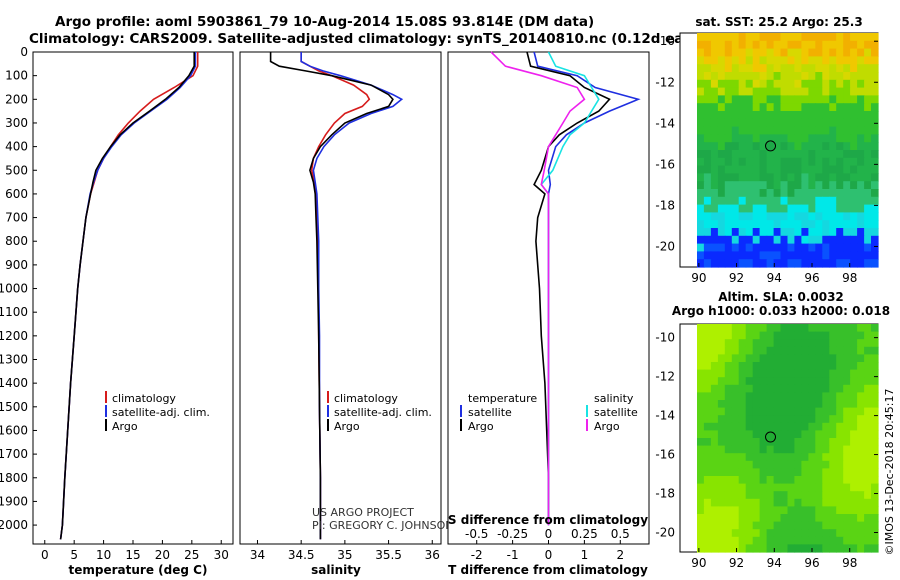 The image size is (900, 580). What do you see at coordinates (14, 289) in the screenshot?
I see `depth-tick-label: 1000` at bounding box center [14, 289].